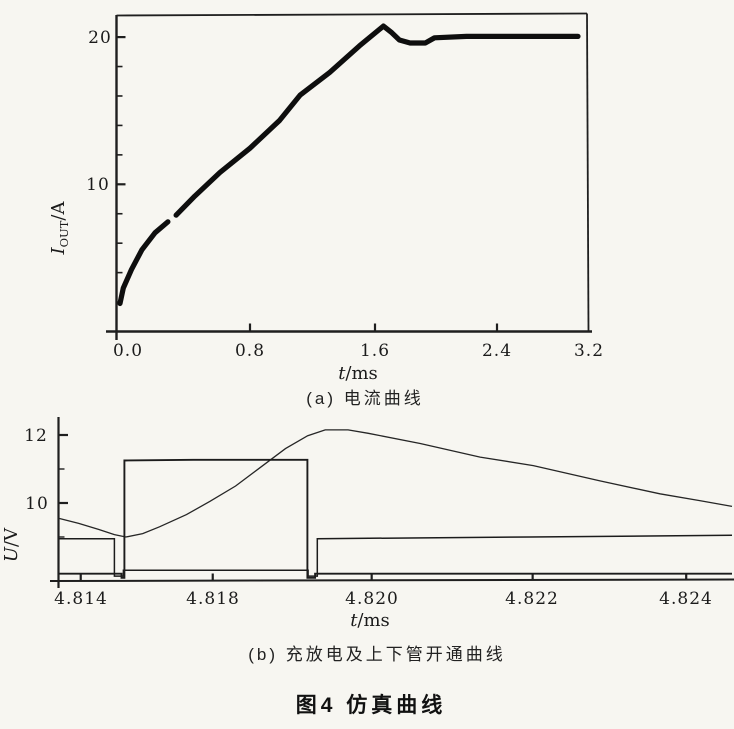  What do you see at coordinates (395, 483) in the screenshot?
I see `series-capacitor-charge-discharge-voltage` at bounding box center [395, 483].